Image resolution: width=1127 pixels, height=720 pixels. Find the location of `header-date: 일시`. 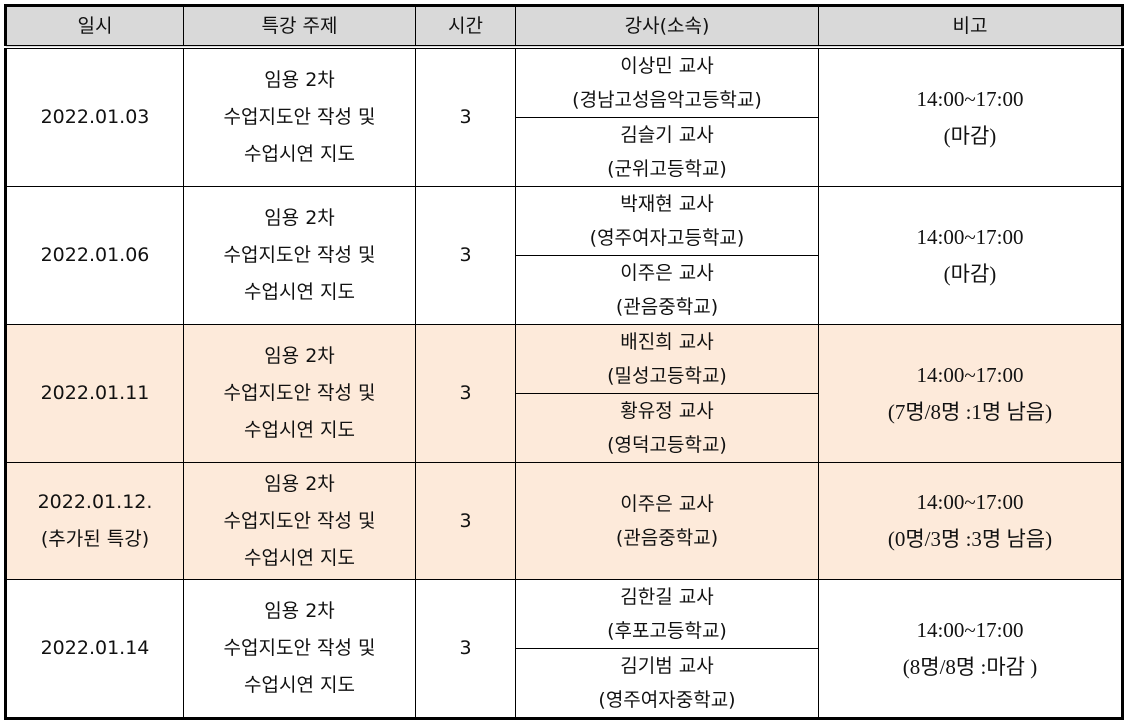

header-date: 일시 is located at coordinates (94, 27).